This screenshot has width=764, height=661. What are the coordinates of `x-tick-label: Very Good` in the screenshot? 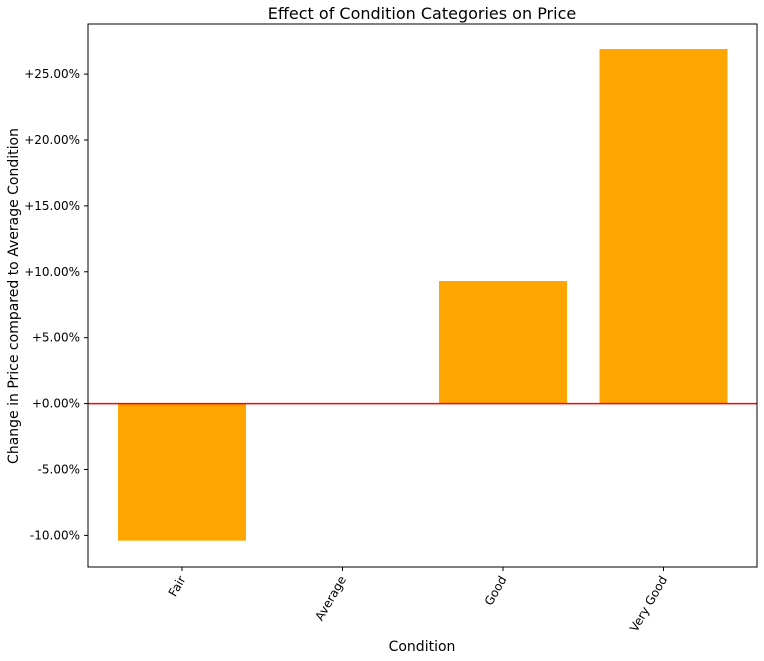 It's located at (648, 604).